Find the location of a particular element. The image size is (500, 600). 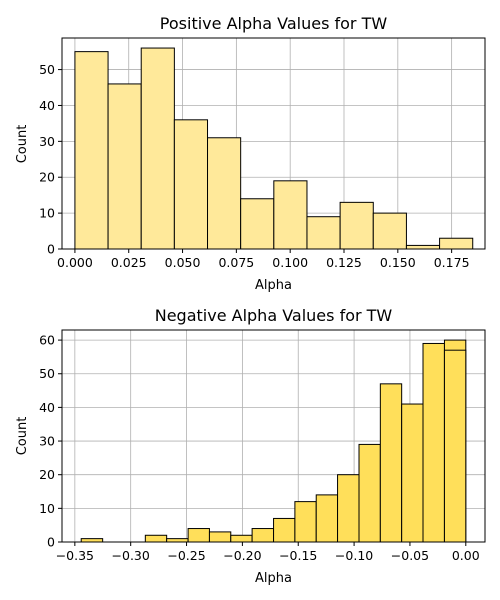

x-tick-label: 0.025 is located at coordinates (129, 262).